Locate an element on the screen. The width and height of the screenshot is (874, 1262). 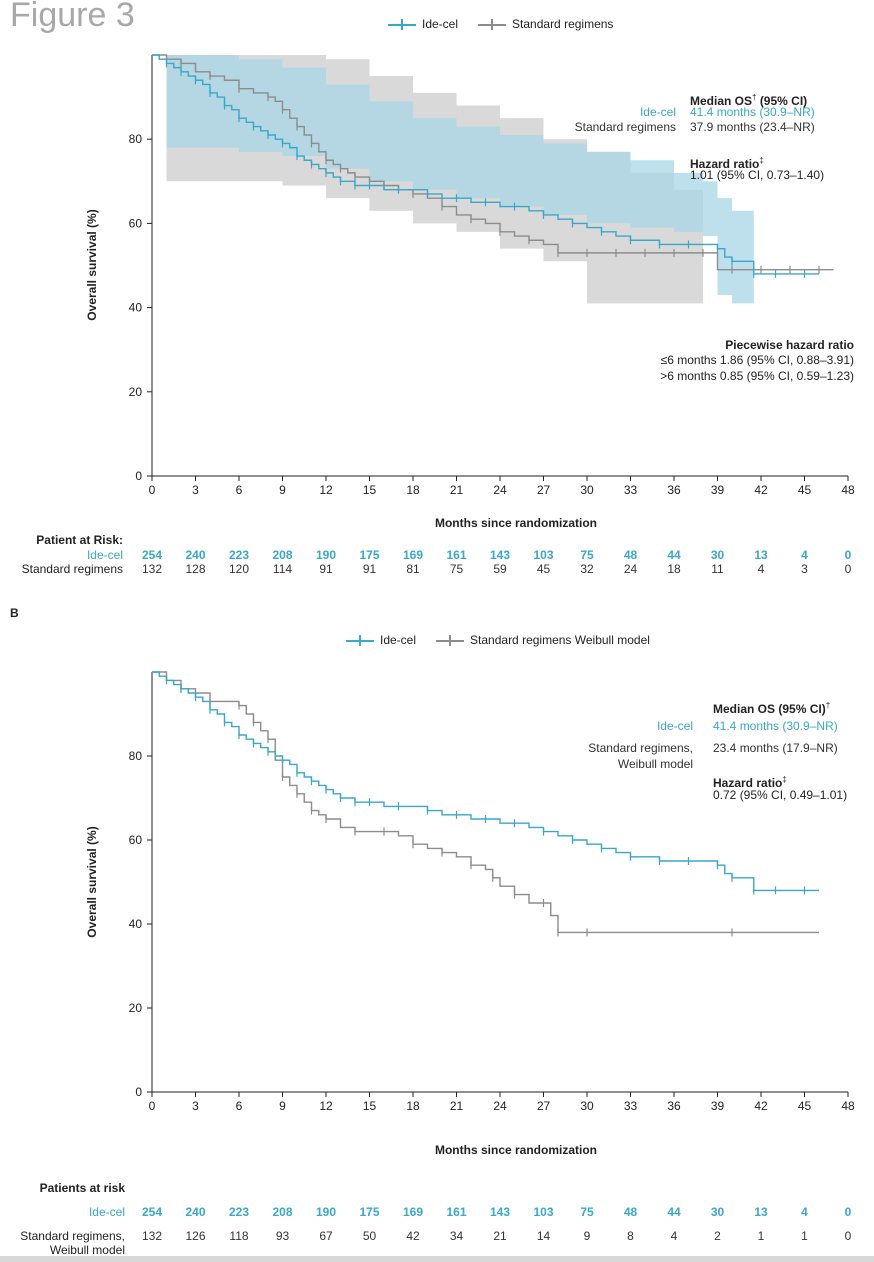
risk-count-ide-cel: 30 is located at coordinates (717, 1212).